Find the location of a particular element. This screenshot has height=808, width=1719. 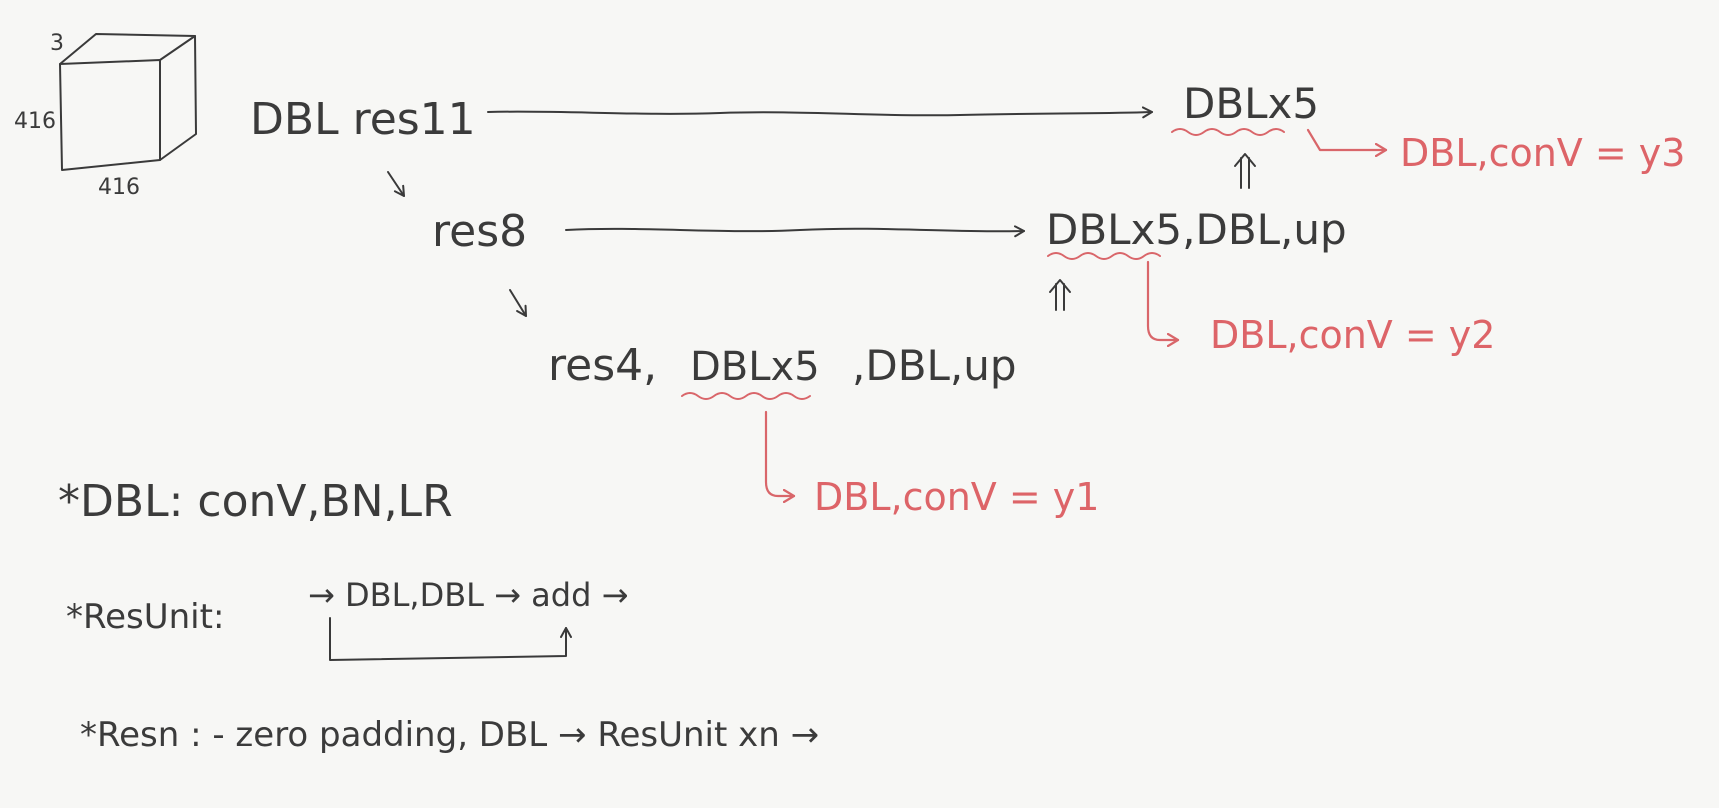

resunit-skip-connection is located at coordinates (450, 639).